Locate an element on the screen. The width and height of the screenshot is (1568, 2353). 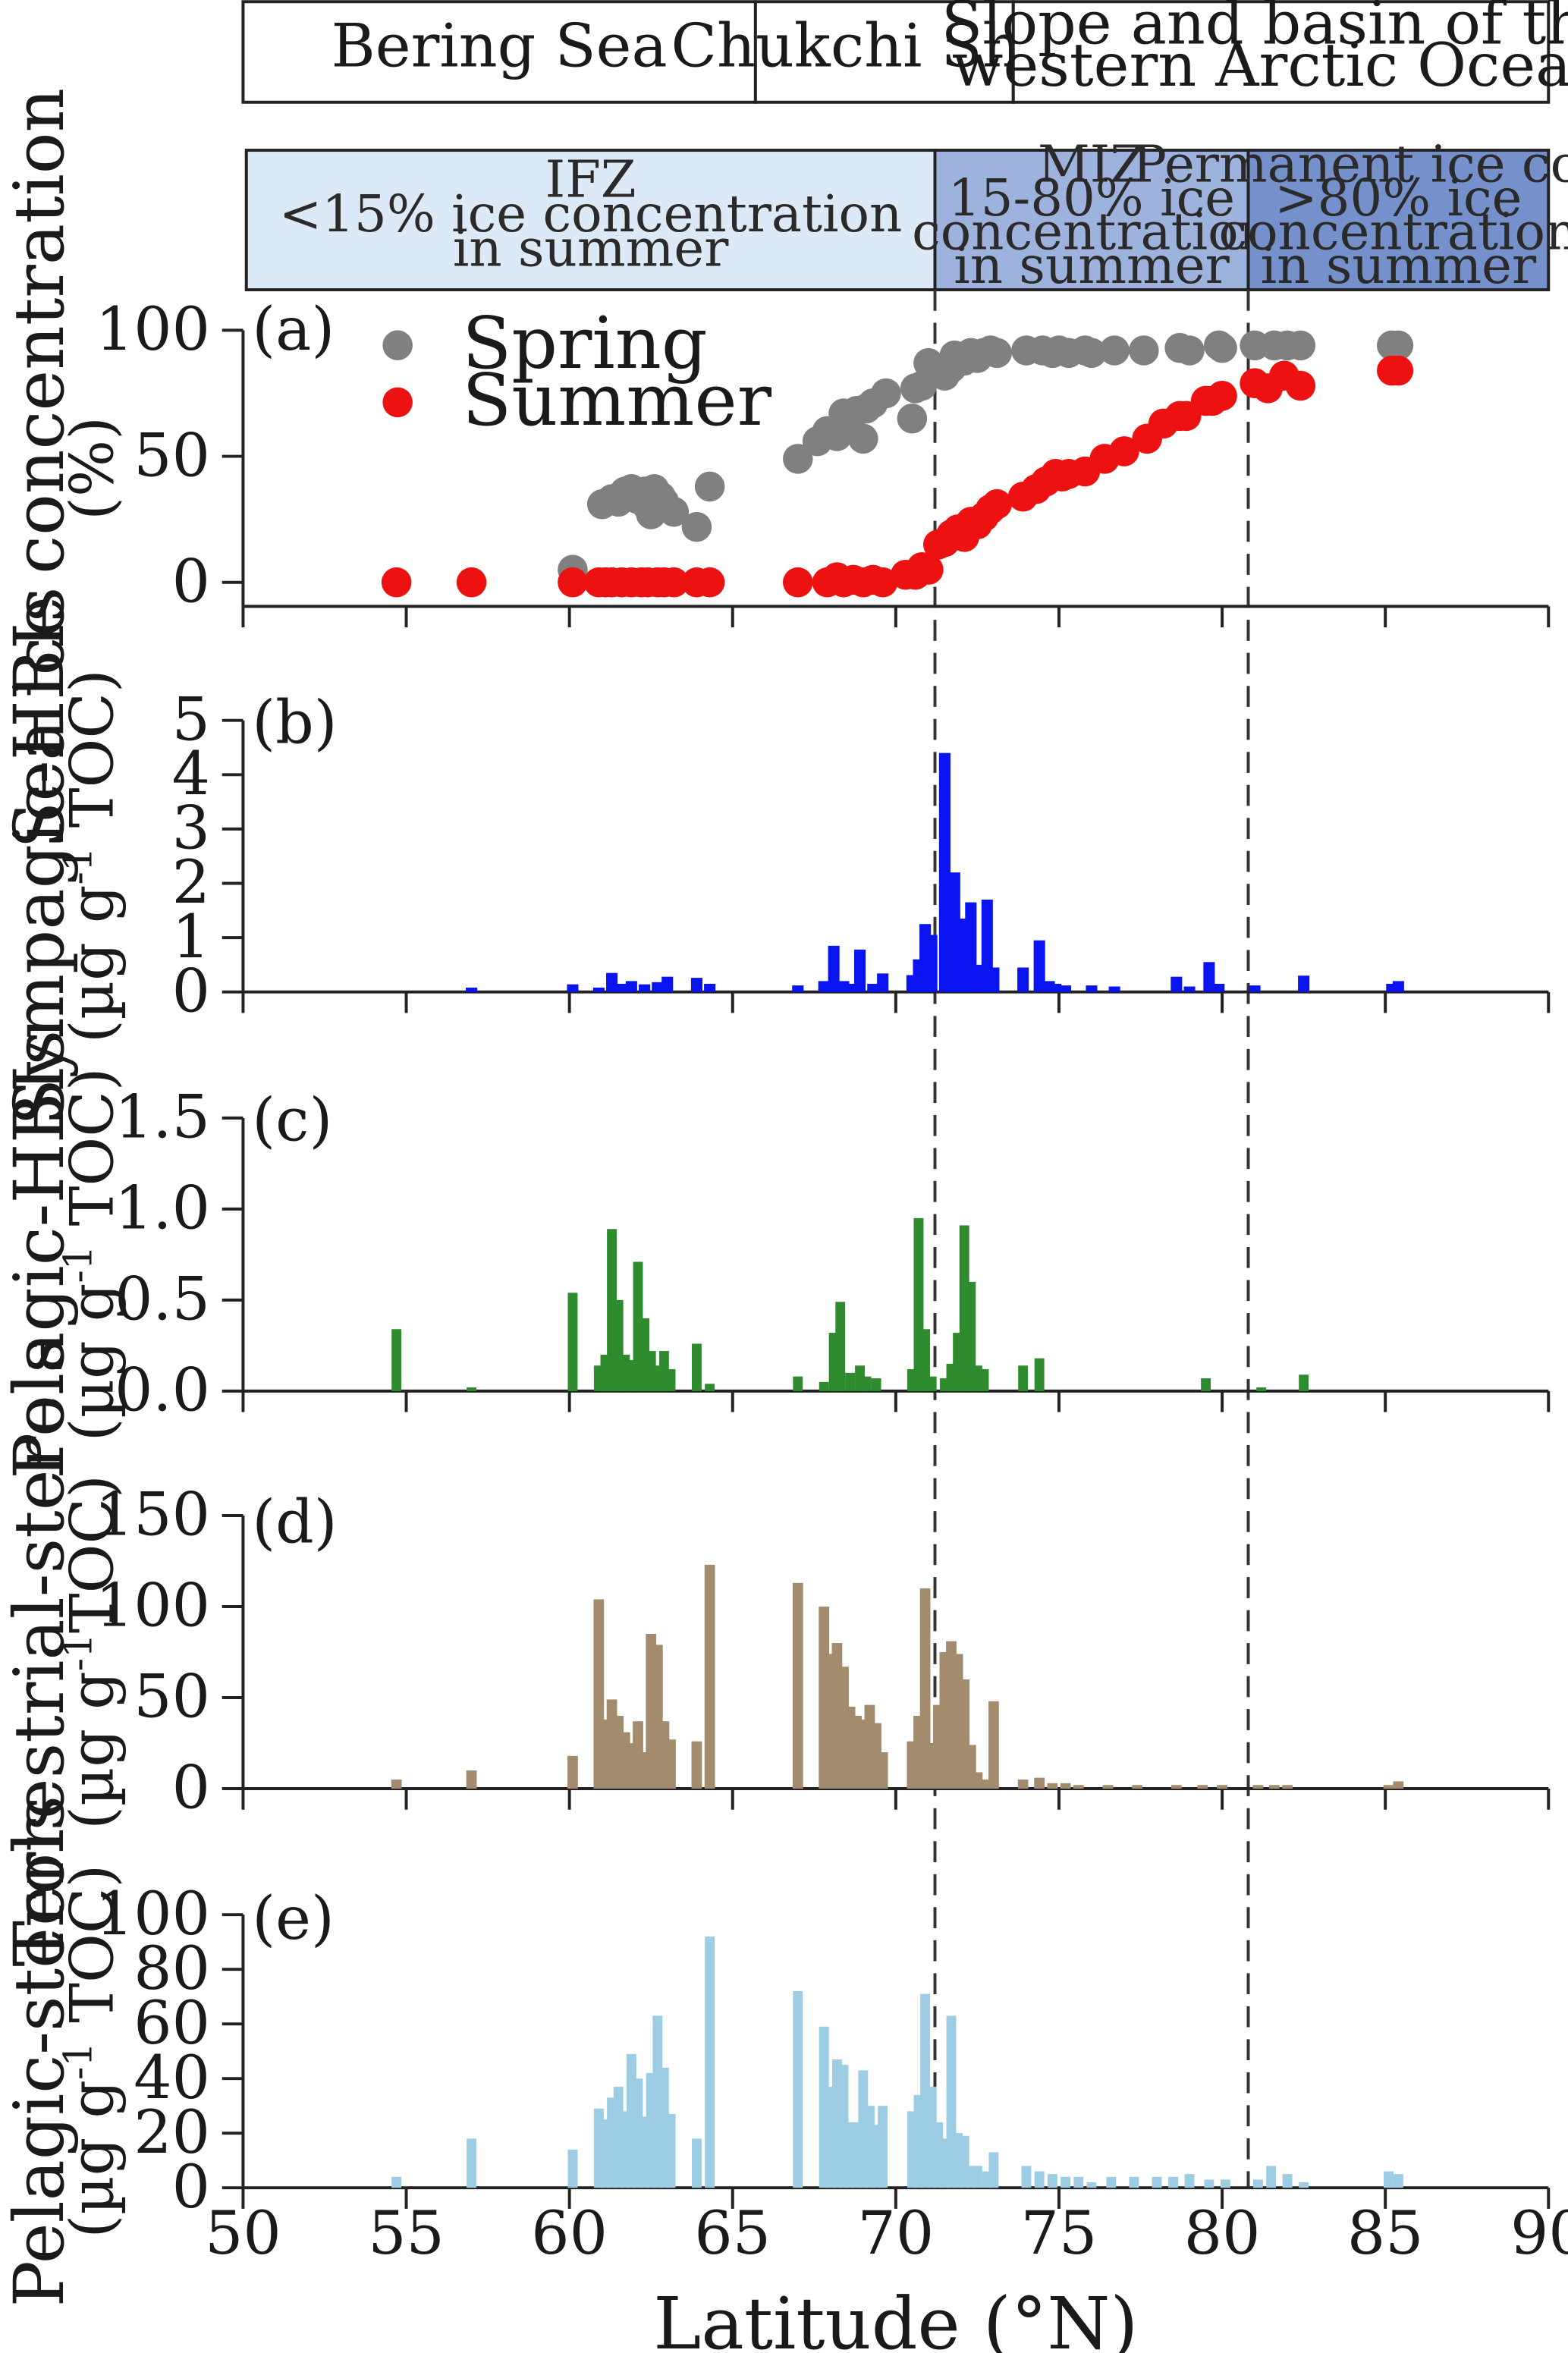
panel-tag: (a) is located at coordinates (294, 329).